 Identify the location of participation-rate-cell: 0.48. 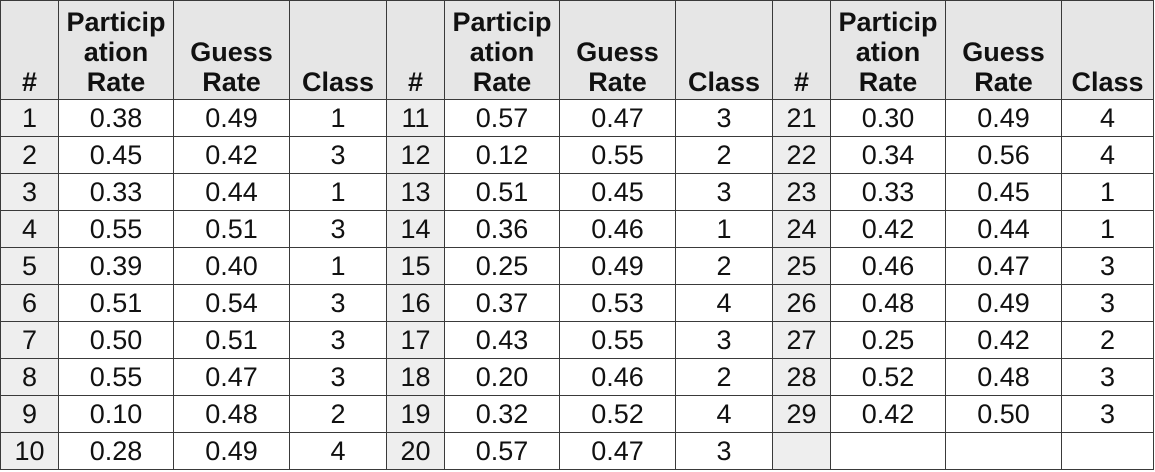
(888, 303).